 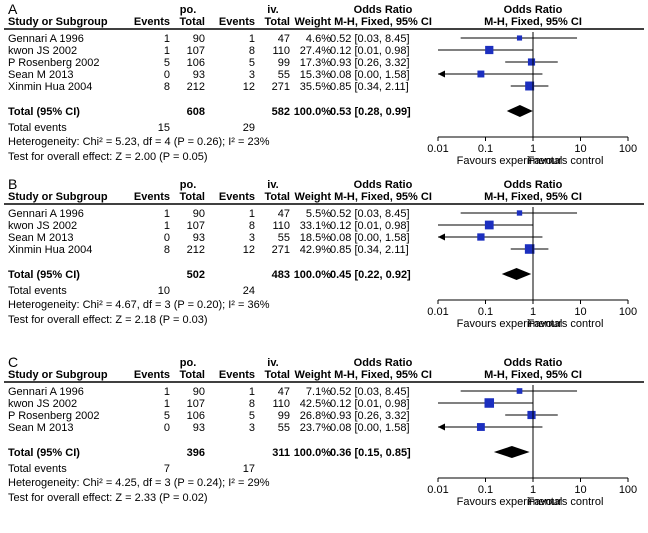 I want to click on ci-arrow, so click(x=441, y=237).